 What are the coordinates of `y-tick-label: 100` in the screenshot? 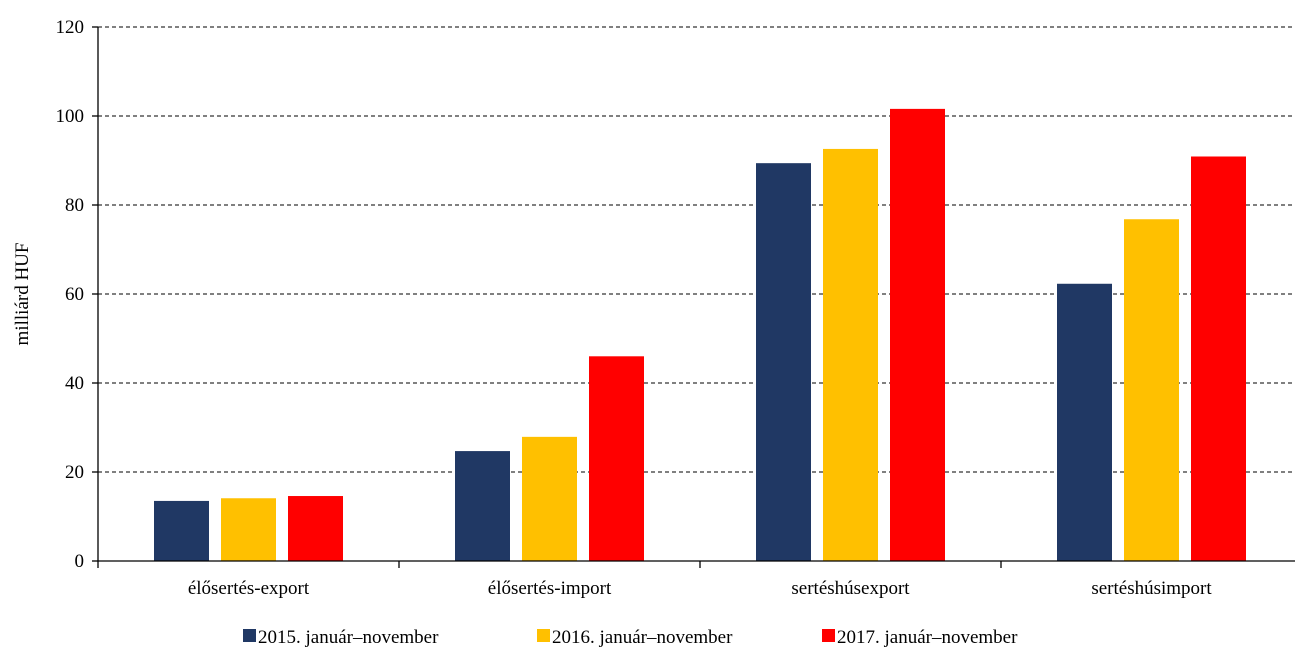 It's located at (70, 116).